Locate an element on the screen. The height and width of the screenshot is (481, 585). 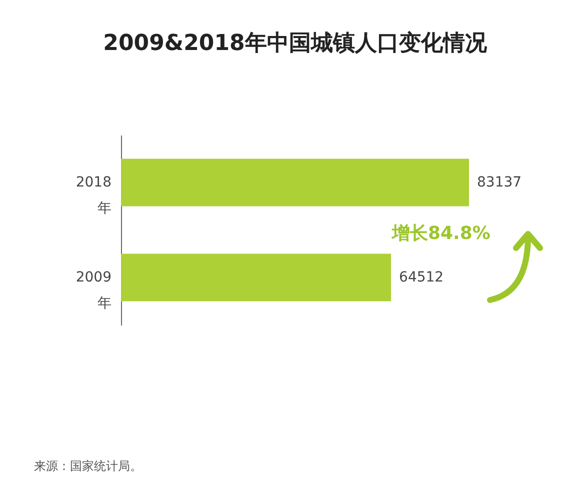
chart-title: 2009&2018年中国城镇人口变化情况 is located at coordinates (295, 43).